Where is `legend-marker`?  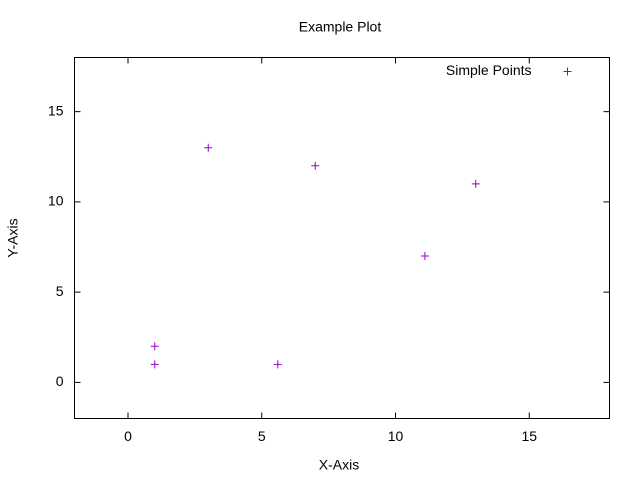 legend-marker is located at coordinates (567, 71).